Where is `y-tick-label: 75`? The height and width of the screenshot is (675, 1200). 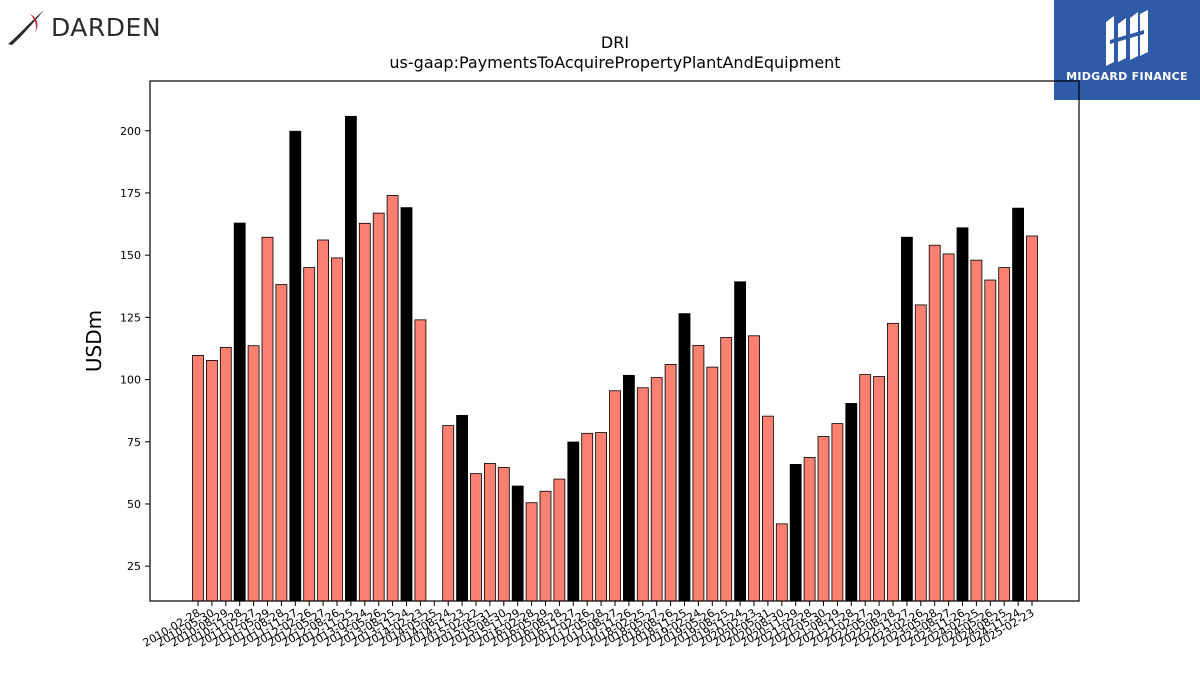 y-tick-label: 75 is located at coordinates (134, 442).